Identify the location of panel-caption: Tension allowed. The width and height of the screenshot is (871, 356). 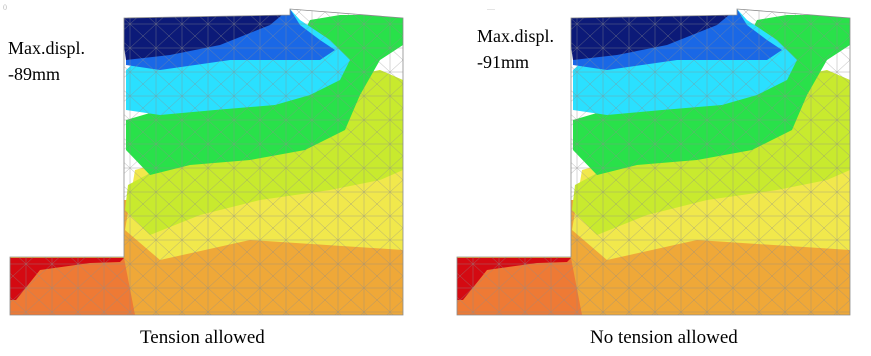
(202, 337).